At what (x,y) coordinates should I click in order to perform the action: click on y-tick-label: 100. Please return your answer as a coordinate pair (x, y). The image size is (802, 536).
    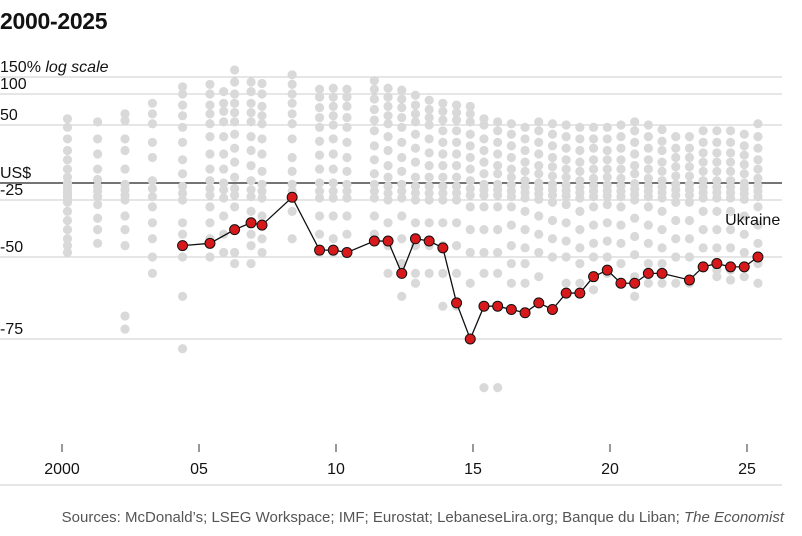
    Looking at the image, I should click on (13, 84).